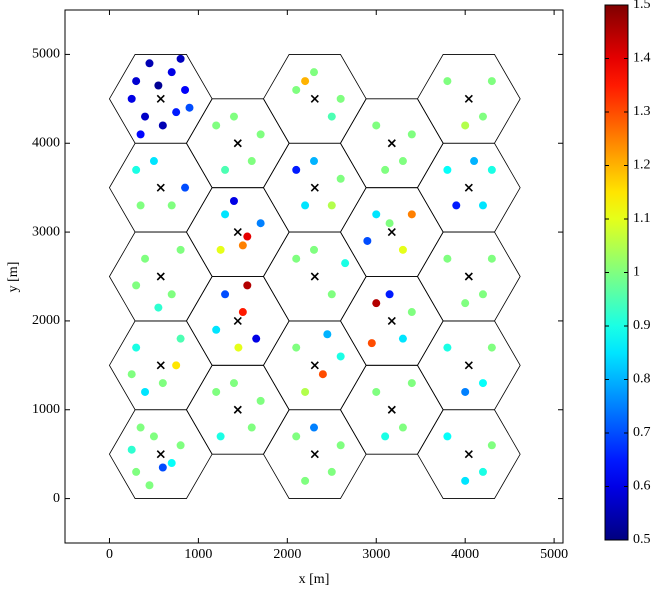  I want to click on colorbar-tick-label: 1.3, so click(642, 111).